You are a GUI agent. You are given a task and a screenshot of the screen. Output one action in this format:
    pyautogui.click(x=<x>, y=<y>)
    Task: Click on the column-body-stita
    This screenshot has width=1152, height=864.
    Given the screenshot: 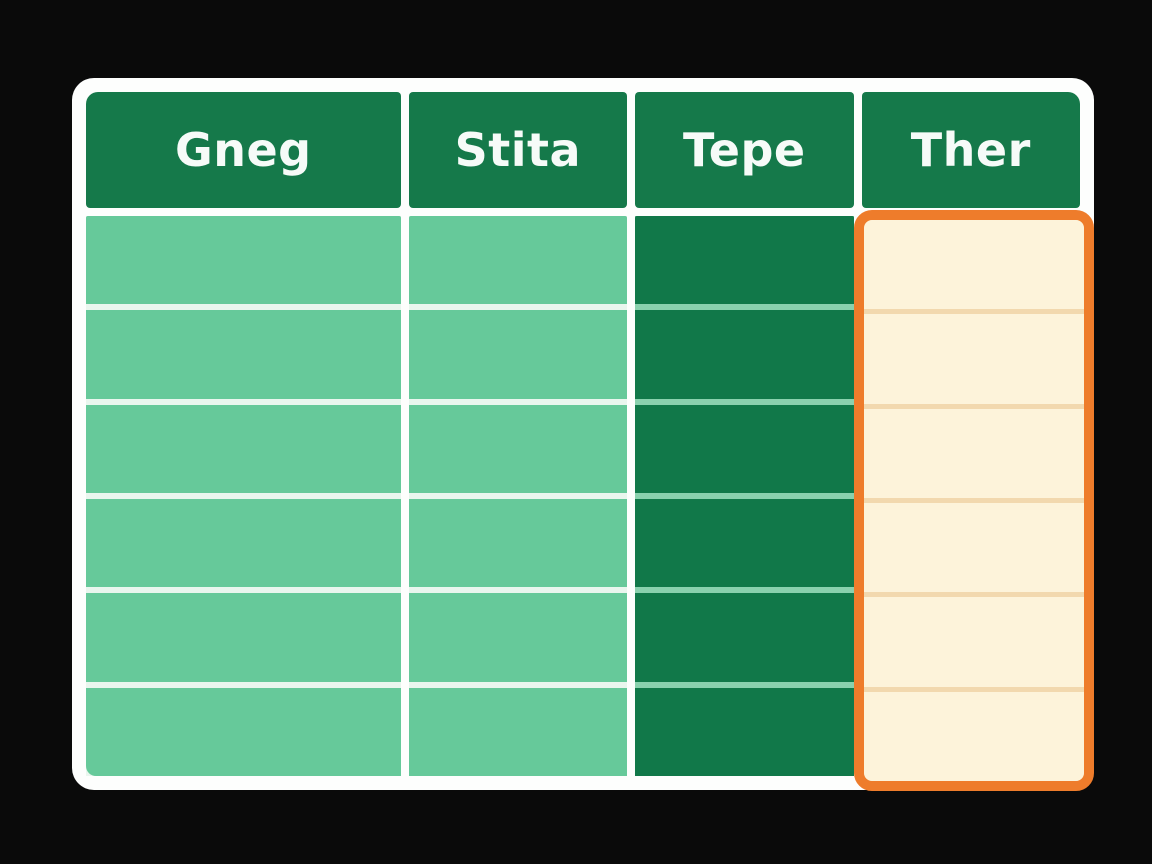 What is the action you would take?
    pyautogui.click(x=518, y=496)
    